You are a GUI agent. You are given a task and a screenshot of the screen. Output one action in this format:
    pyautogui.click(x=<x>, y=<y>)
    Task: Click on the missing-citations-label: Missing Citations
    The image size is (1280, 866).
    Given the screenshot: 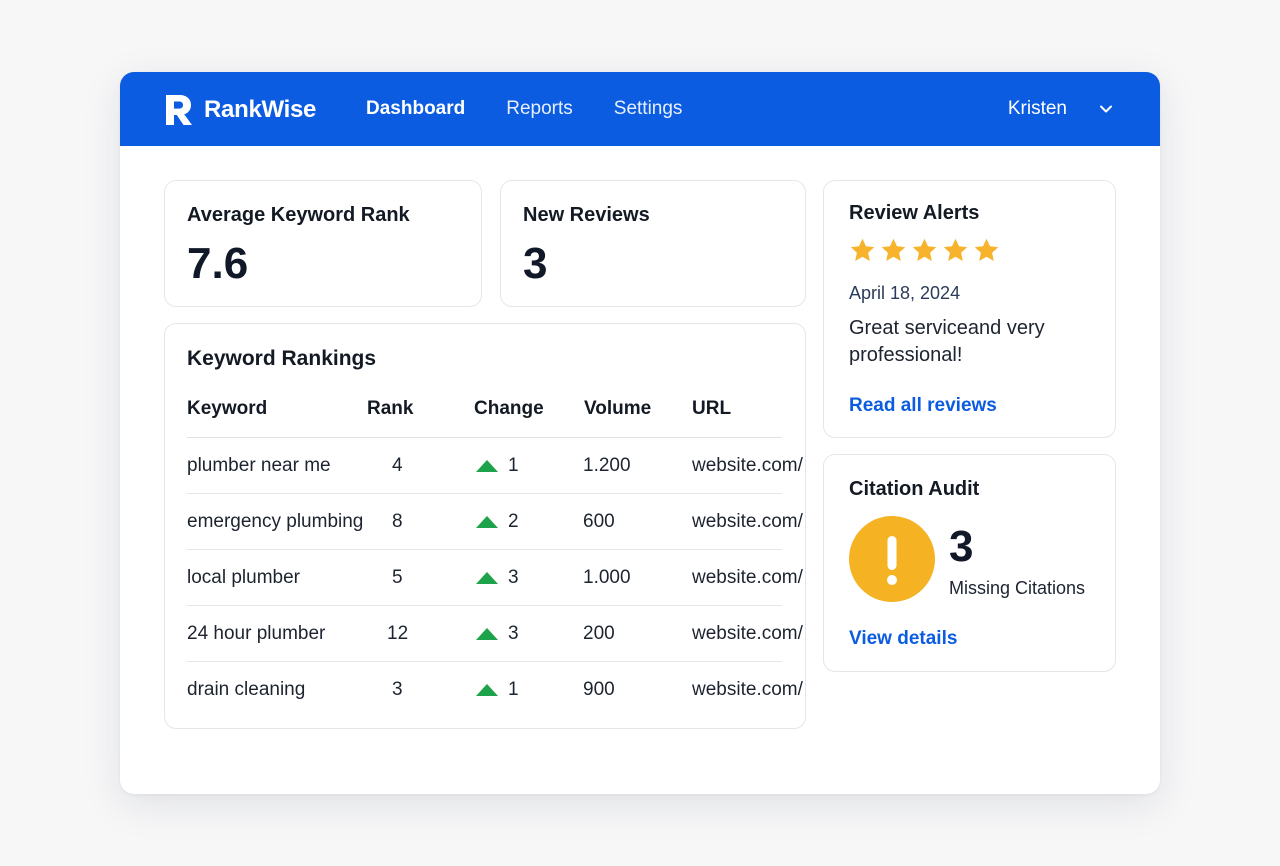 What is the action you would take?
    pyautogui.click(x=1017, y=588)
    